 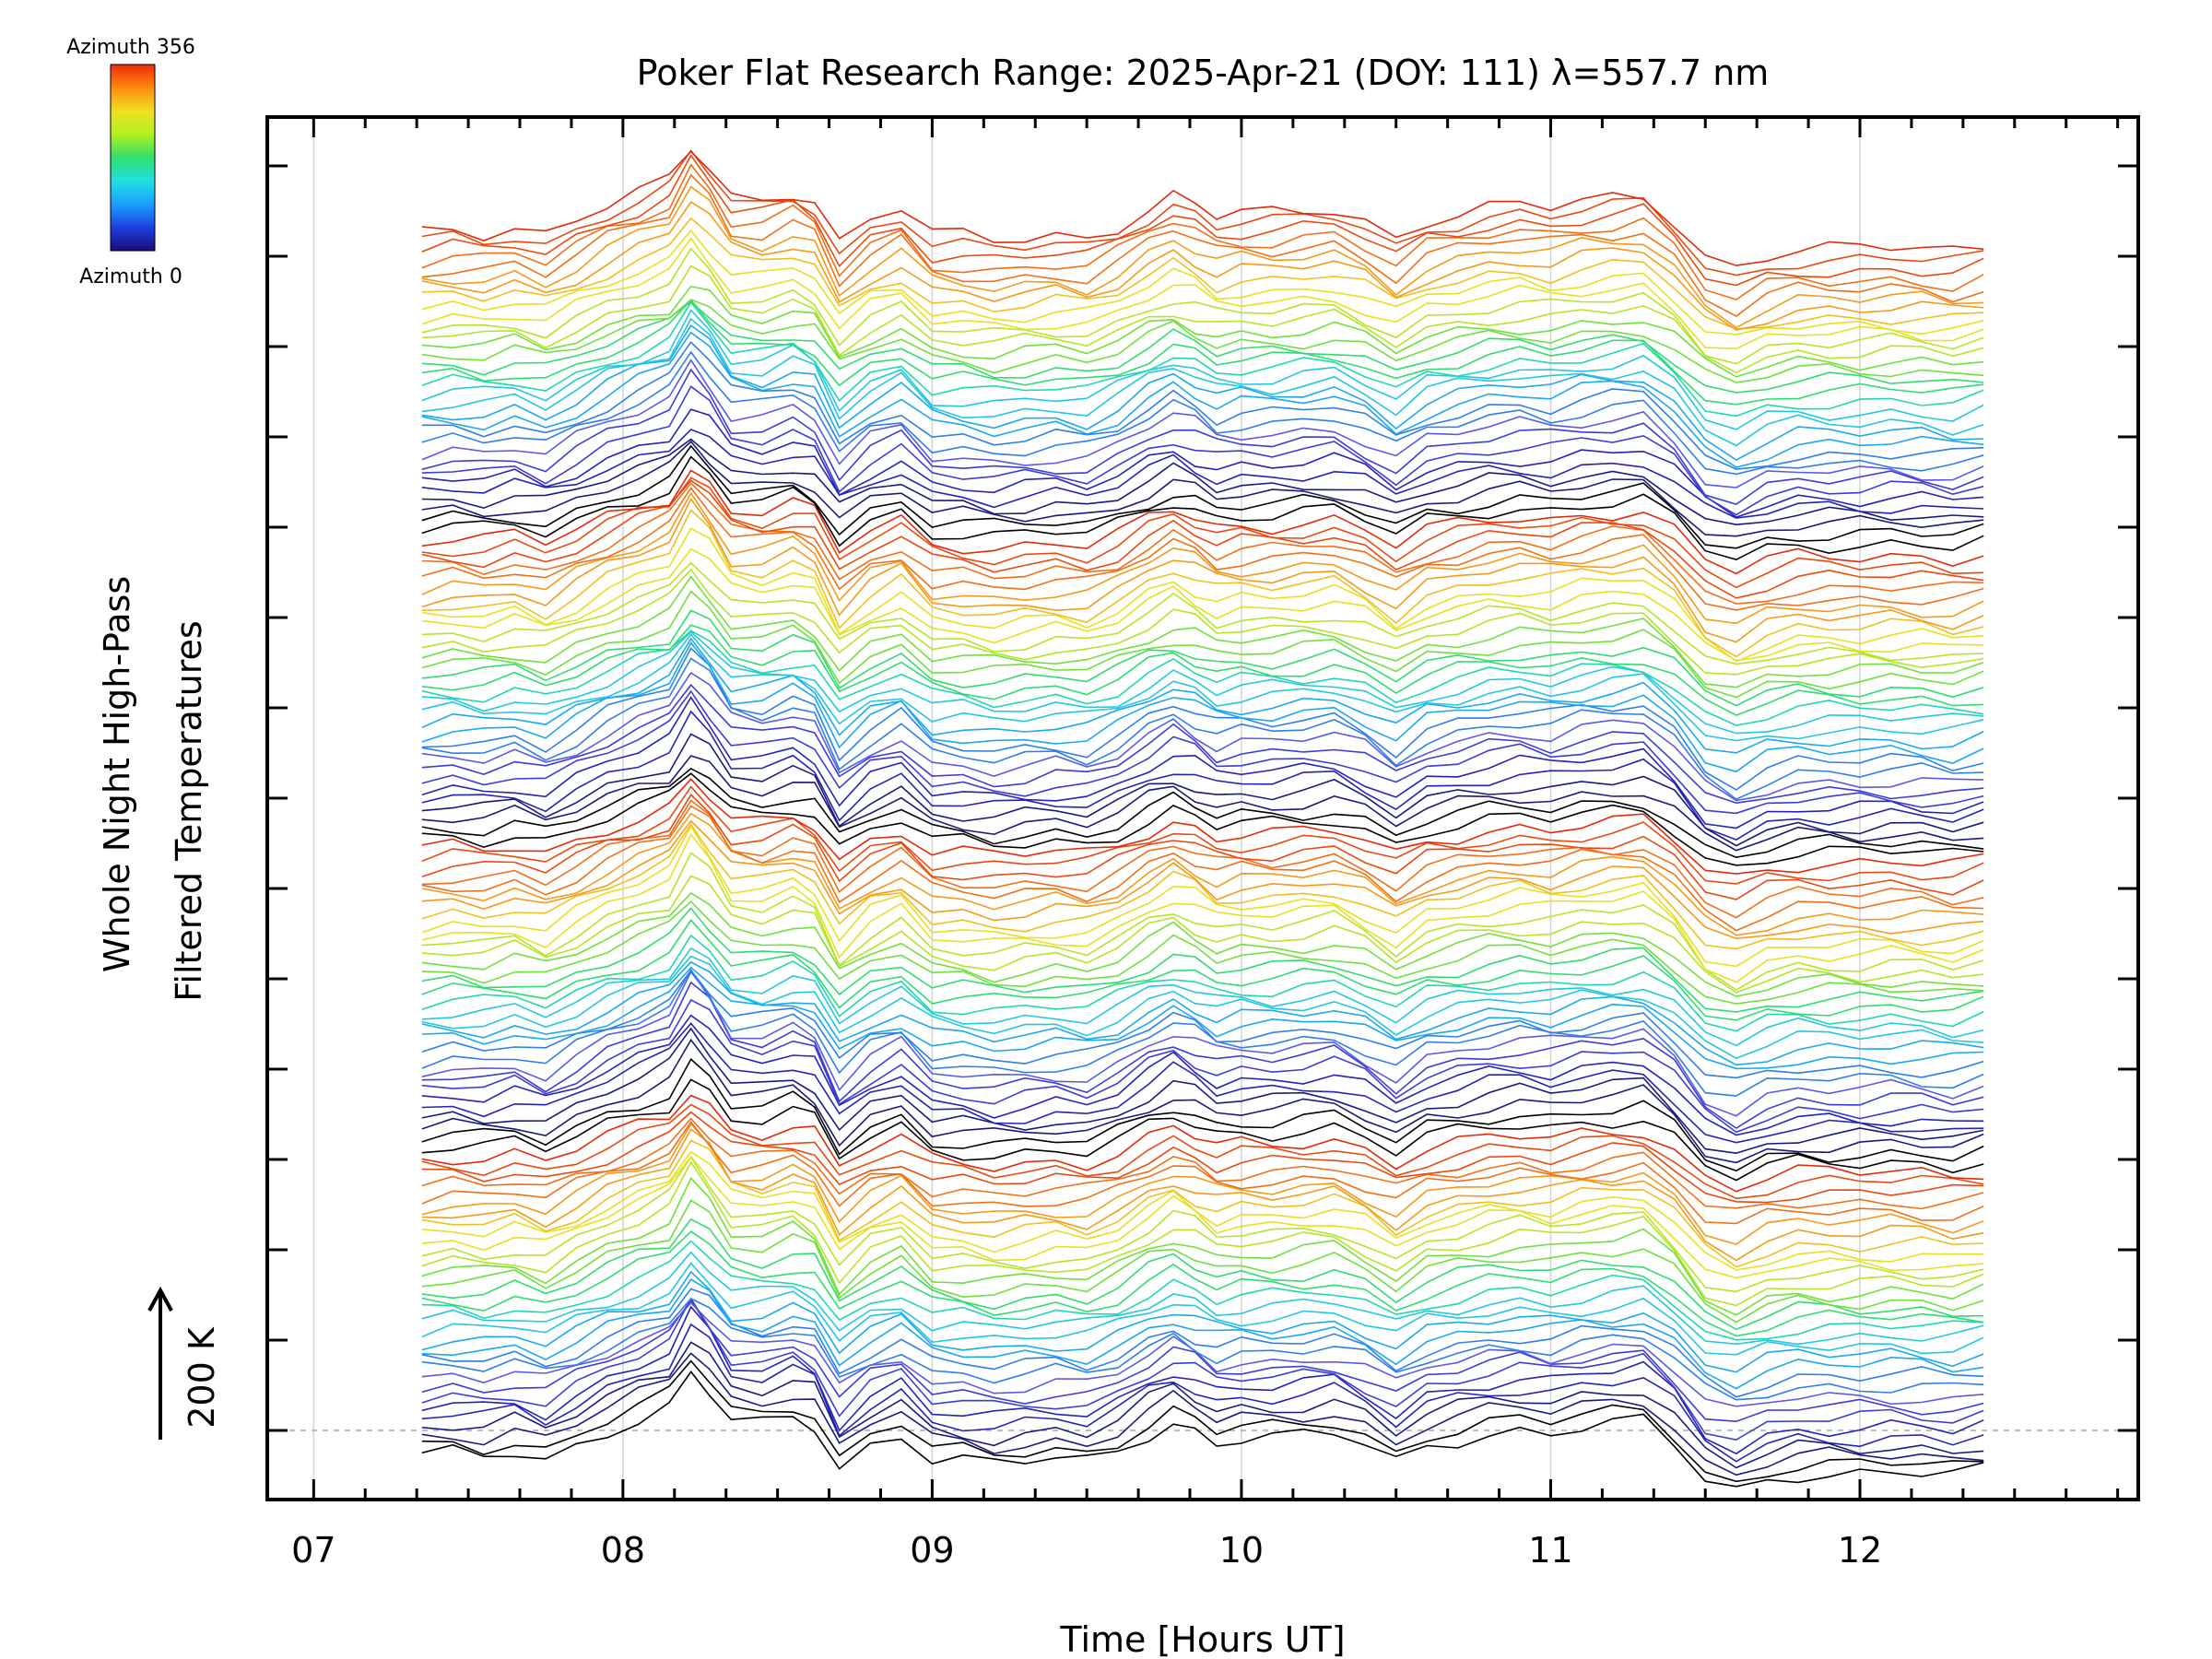 I want to click on x-axis-label: Time [Hours UT], so click(x=1202, y=1639).